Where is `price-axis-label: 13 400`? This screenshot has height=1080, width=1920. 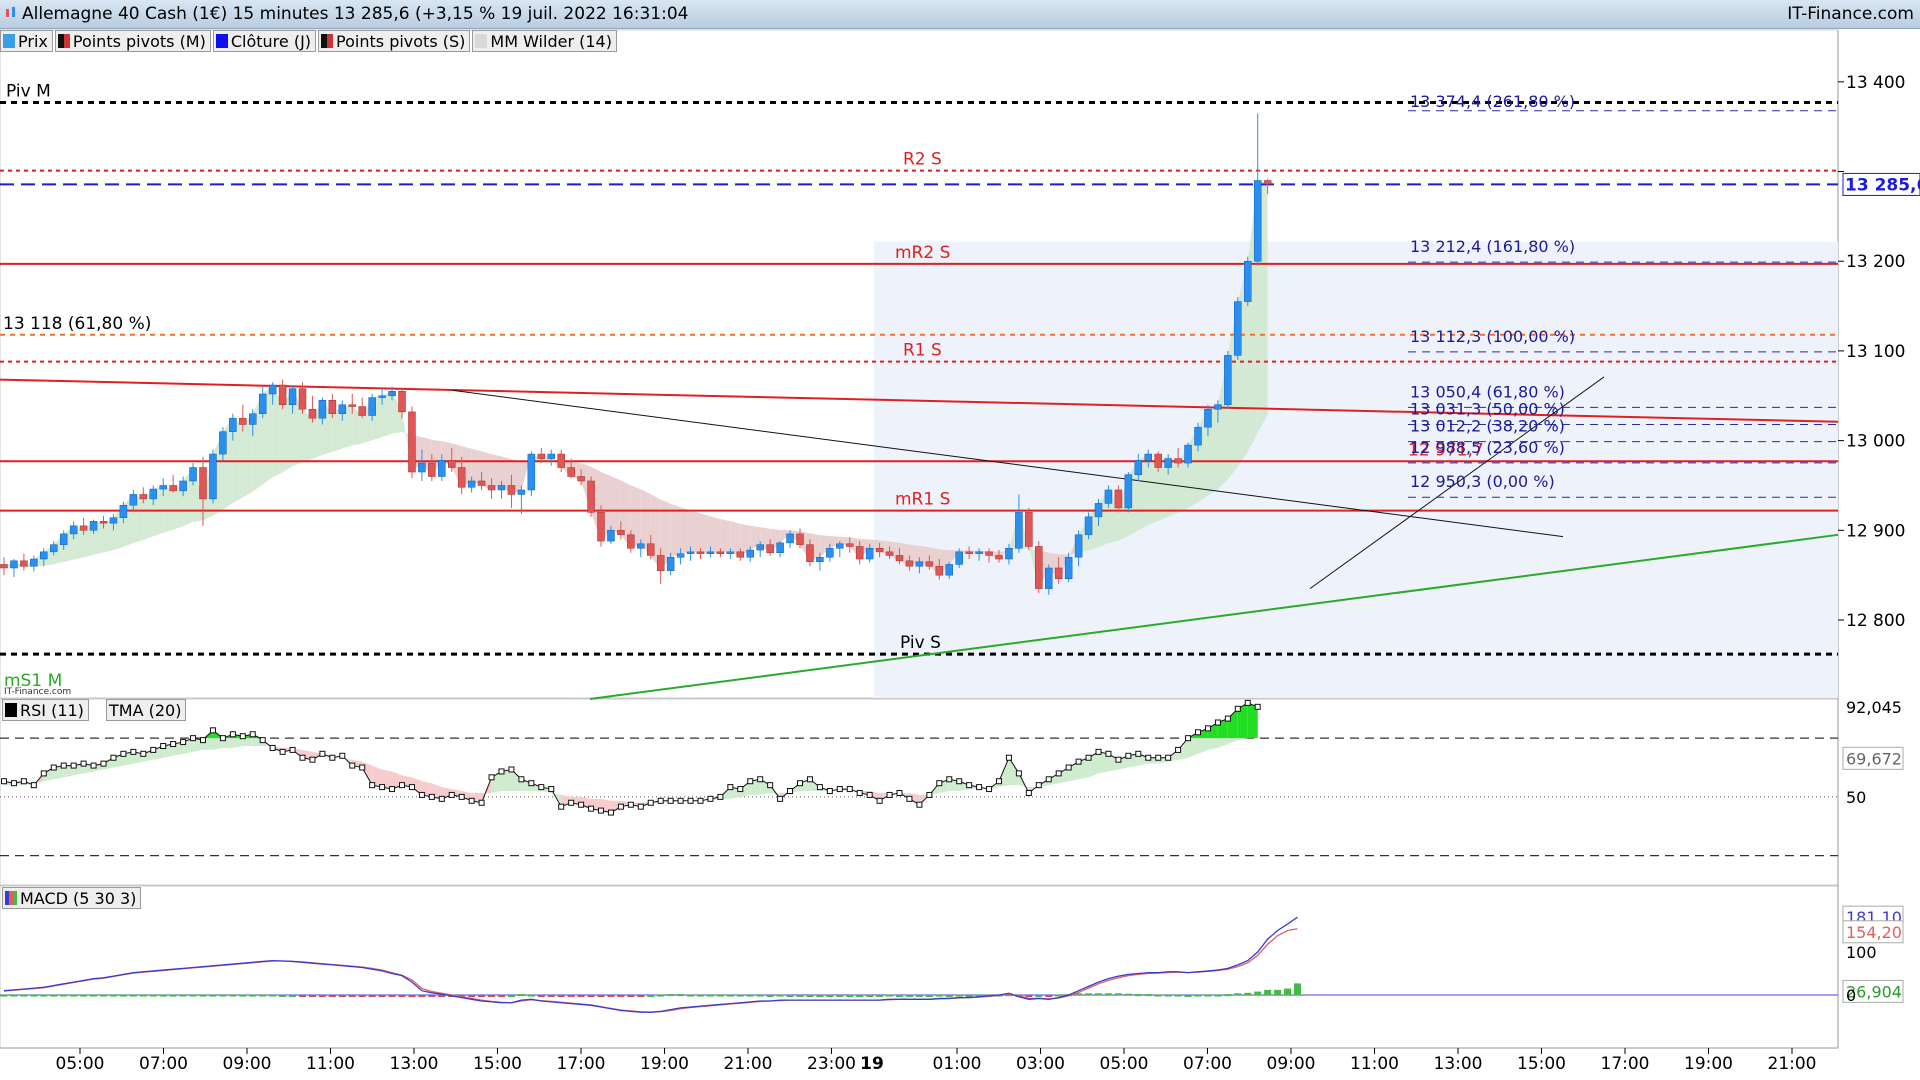 price-axis-label: 13 400 is located at coordinates (1875, 83).